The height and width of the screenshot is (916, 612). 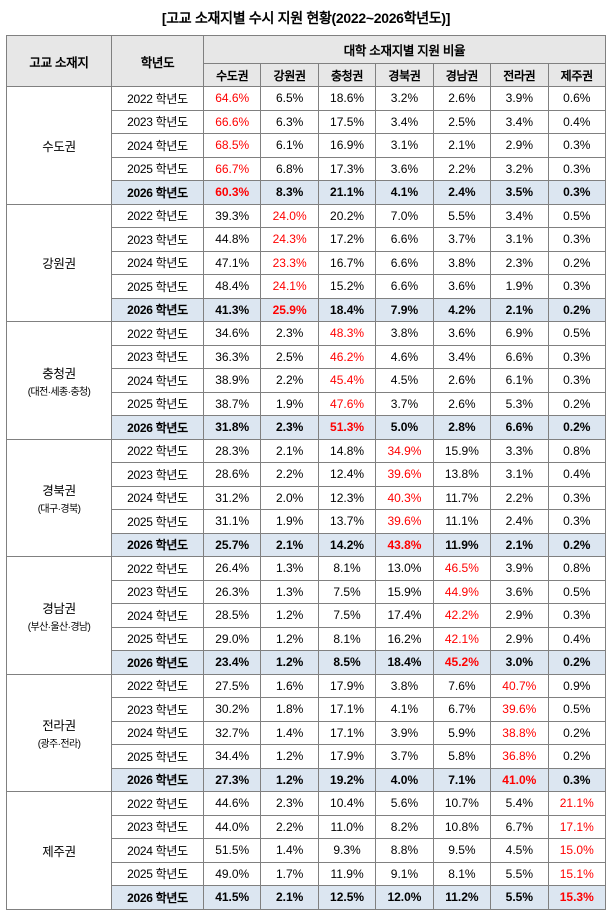 What do you see at coordinates (577, 897) in the screenshot?
I see `value-cell: 15.3%` at bounding box center [577, 897].